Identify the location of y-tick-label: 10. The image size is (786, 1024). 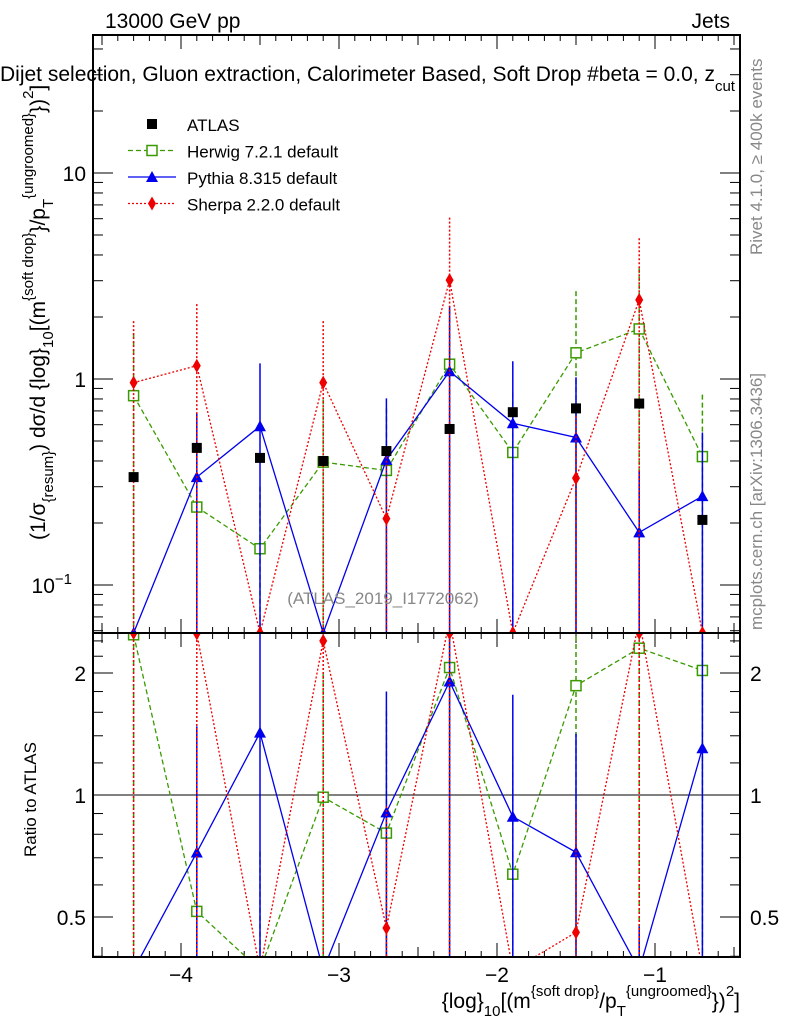
(74, 174).